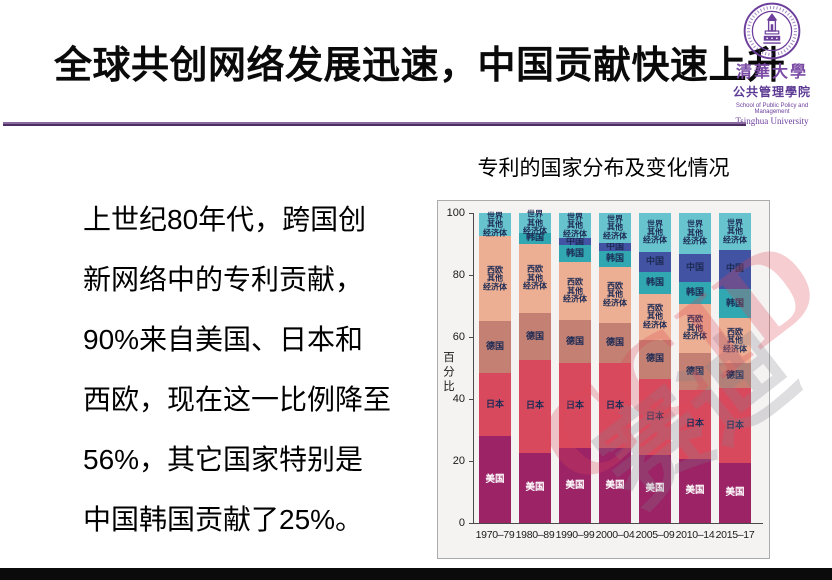 This screenshot has width=832, height=580. I want to click on slide-title: 全球共创网络发展迅速，中国贡献快速上升, so click(420, 66).